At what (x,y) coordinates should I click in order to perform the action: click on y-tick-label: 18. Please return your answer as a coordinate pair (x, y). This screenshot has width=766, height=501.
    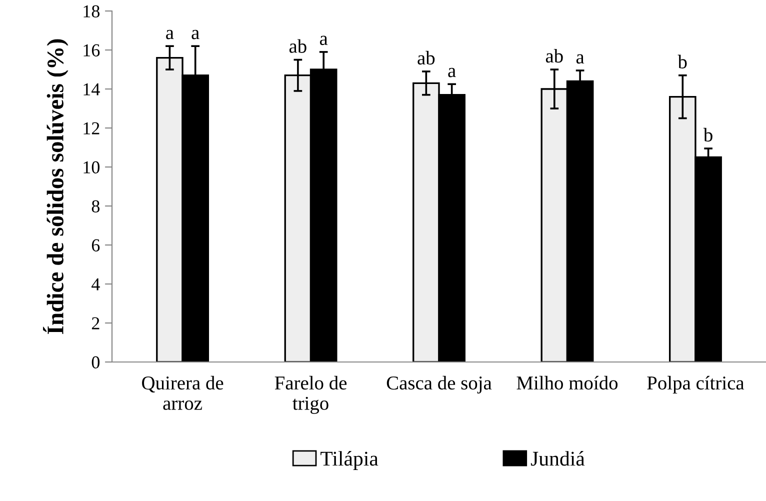
    Looking at the image, I should click on (92, 11).